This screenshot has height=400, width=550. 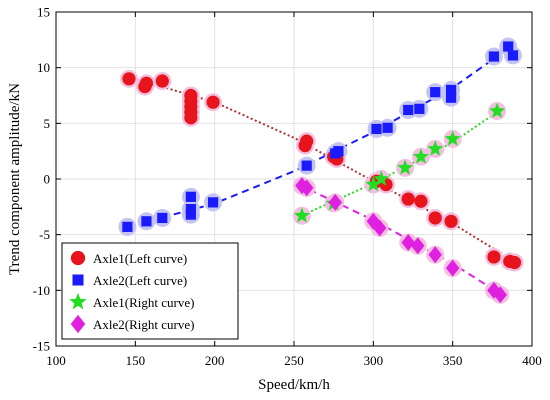 I want to click on x-tick-label: 100, so click(x=56, y=360).